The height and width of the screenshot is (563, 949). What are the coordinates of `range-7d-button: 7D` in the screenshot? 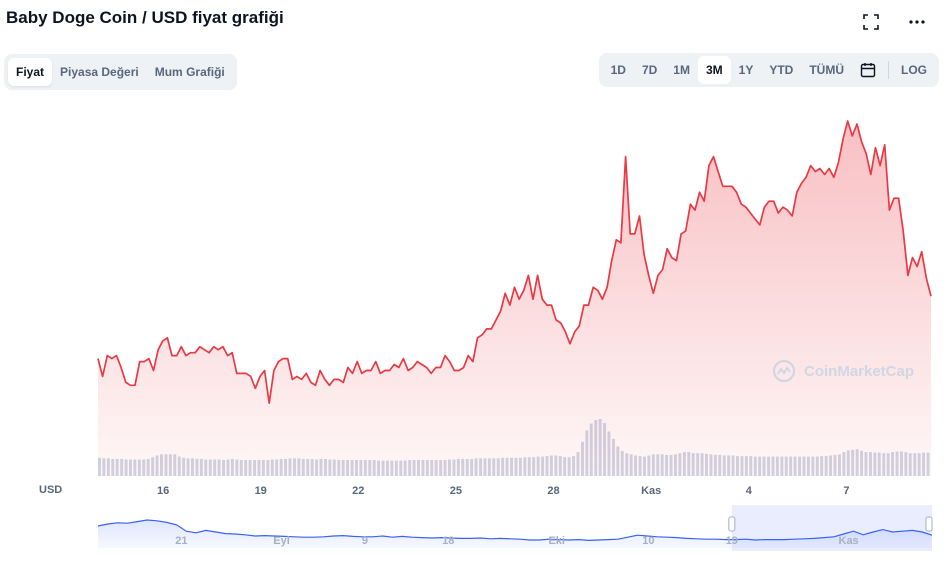 It's located at (649, 70).